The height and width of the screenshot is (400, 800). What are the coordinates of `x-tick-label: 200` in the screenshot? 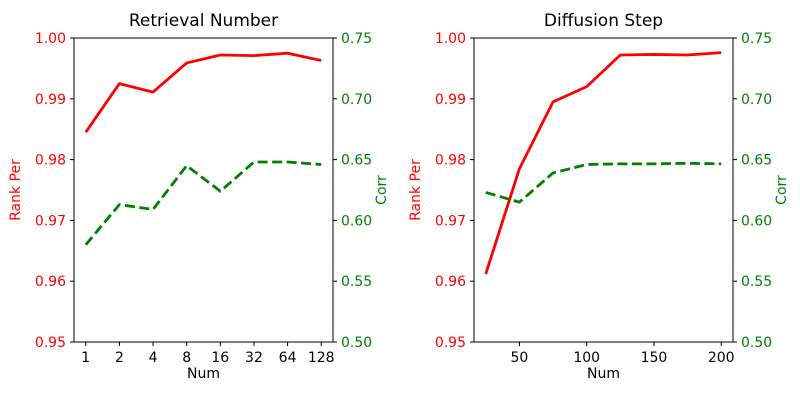 It's located at (721, 358).